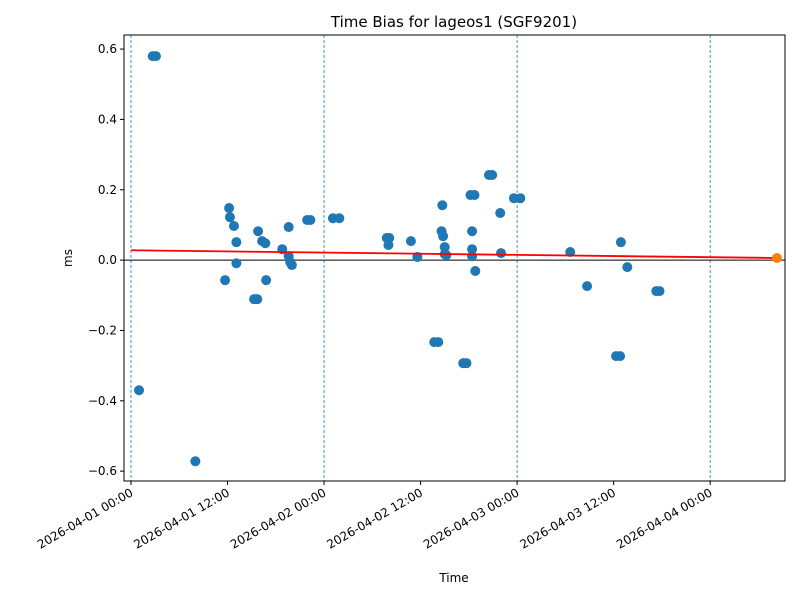 Image resolution: width=800 pixels, height=605 pixels. What do you see at coordinates (102, 330) in the screenshot?
I see `y-tick-label: −0.2` at bounding box center [102, 330].